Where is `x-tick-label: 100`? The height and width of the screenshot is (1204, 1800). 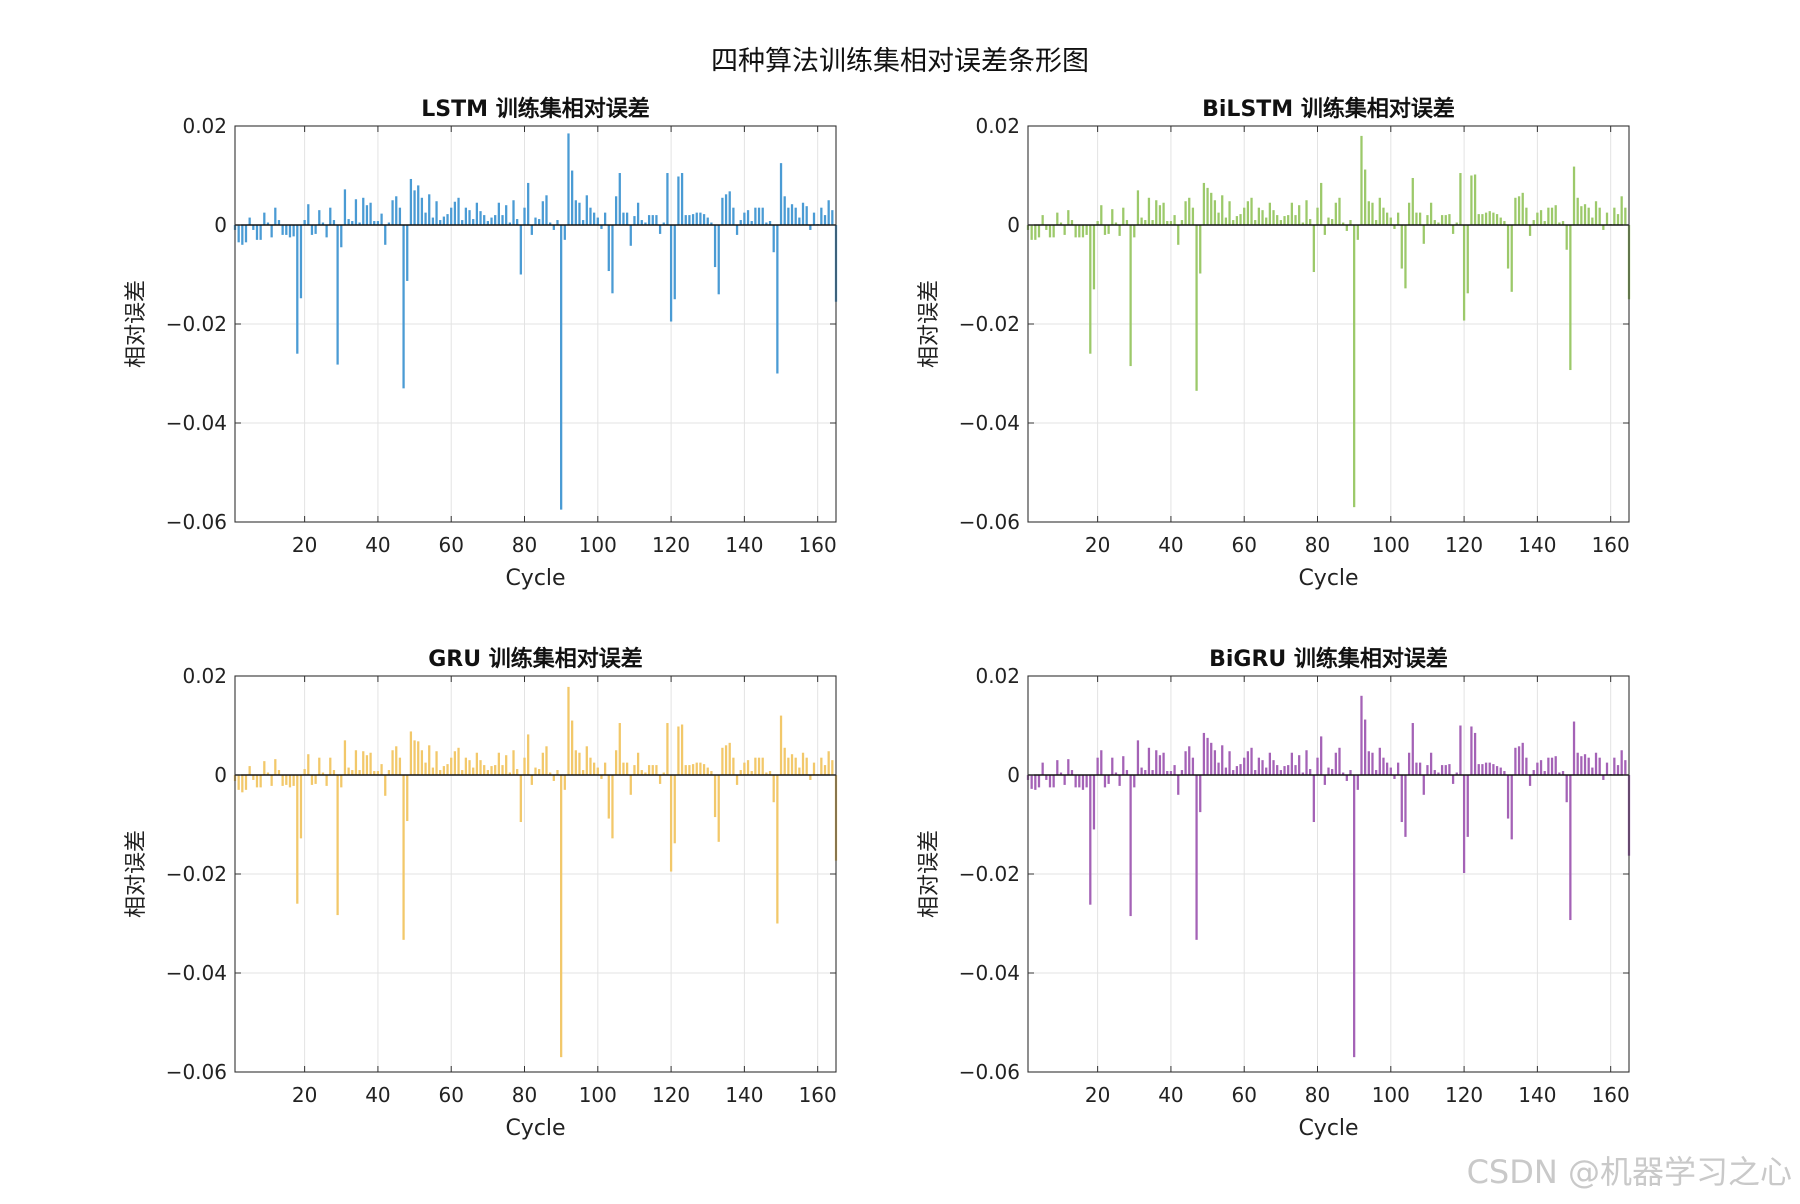
x-tick-label: 100 is located at coordinates (598, 545).